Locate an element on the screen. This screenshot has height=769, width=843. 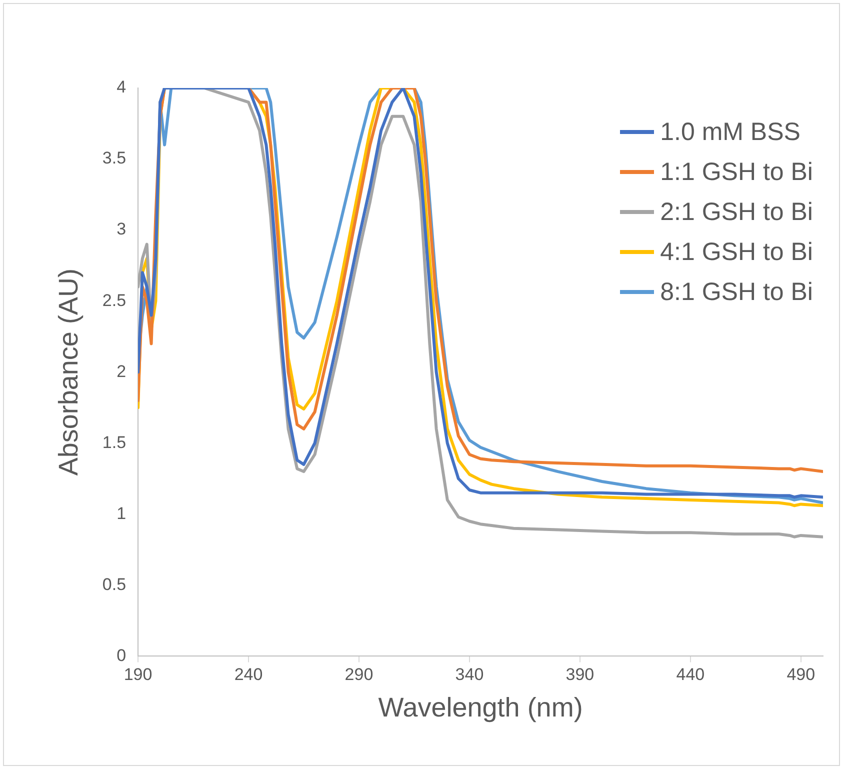
y-tick-label: 3 is located at coordinates (121, 229).